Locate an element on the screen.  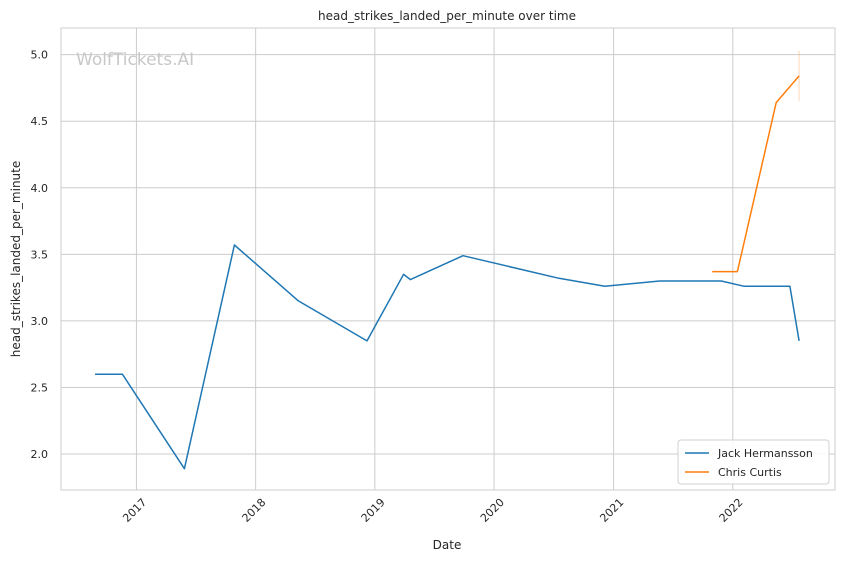
y-tick-label: 3.0 is located at coordinates (40, 321).